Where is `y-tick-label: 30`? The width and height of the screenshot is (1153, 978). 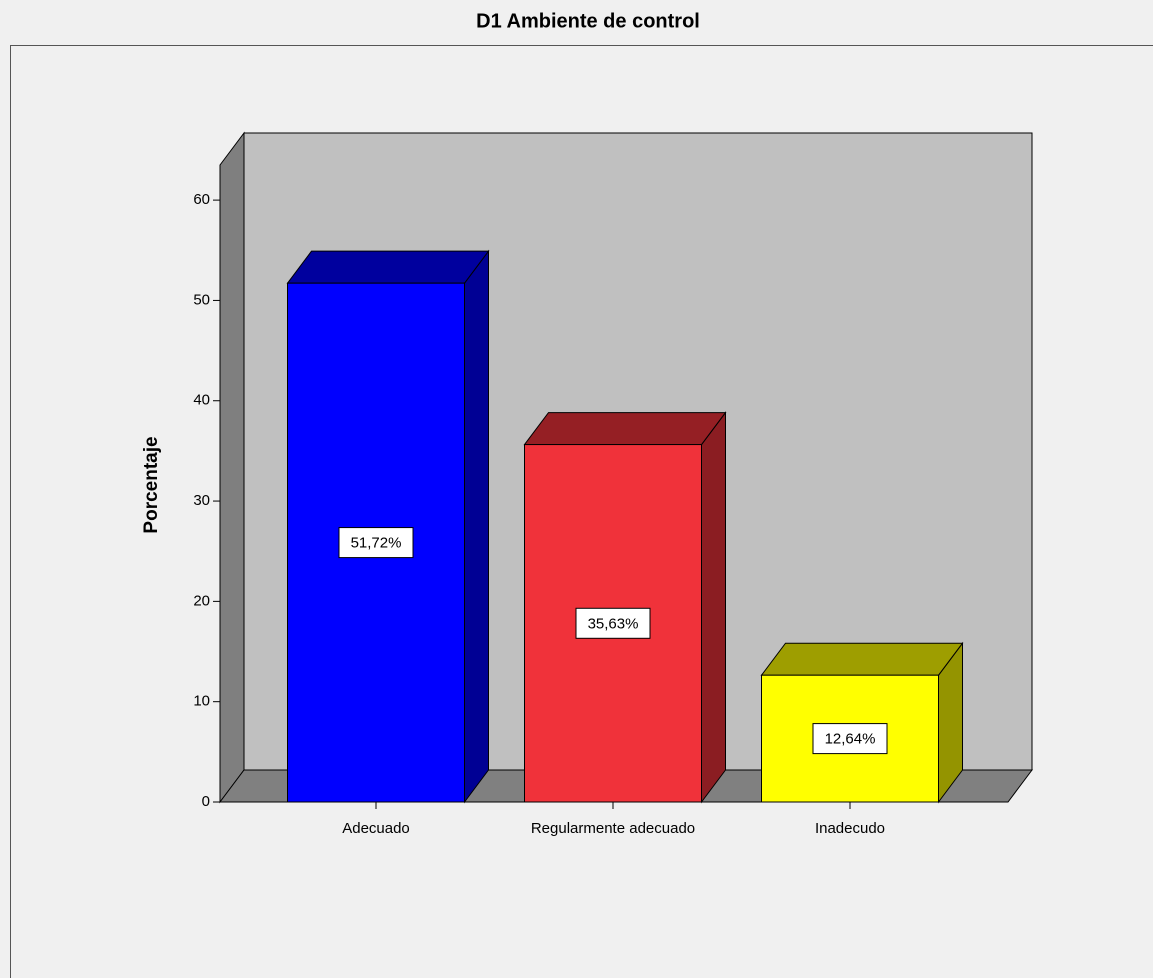
y-tick-label: 30 is located at coordinates (201, 500).